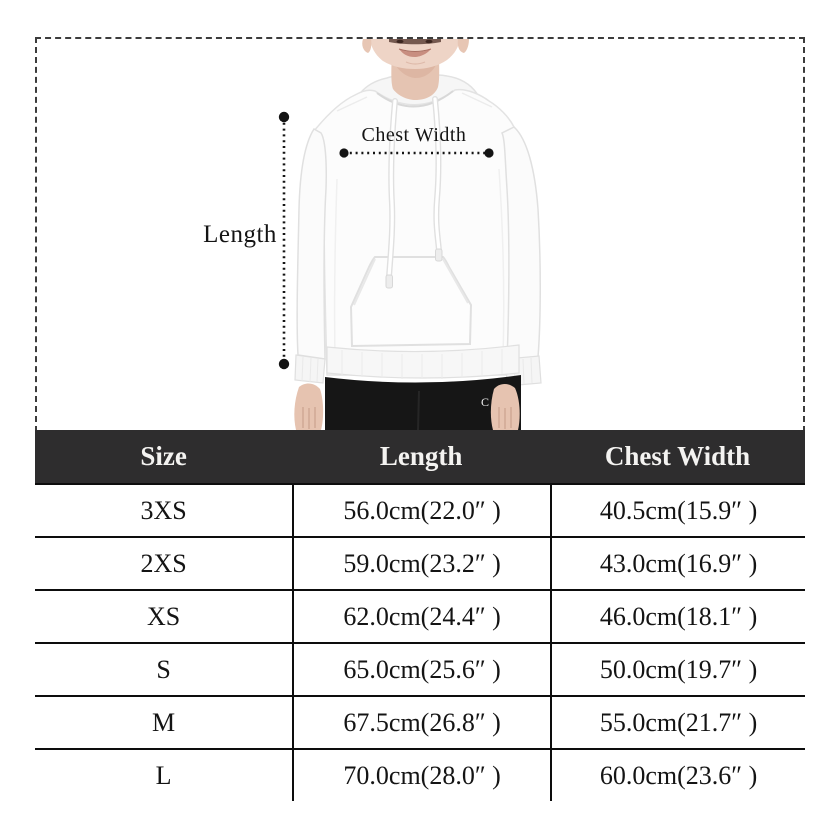  What do you see at coordinates (677, 510) in the screenshot?
I see `chest-width-cell: 40.5cm(15.9″ )` at bounding box center [677, 510].